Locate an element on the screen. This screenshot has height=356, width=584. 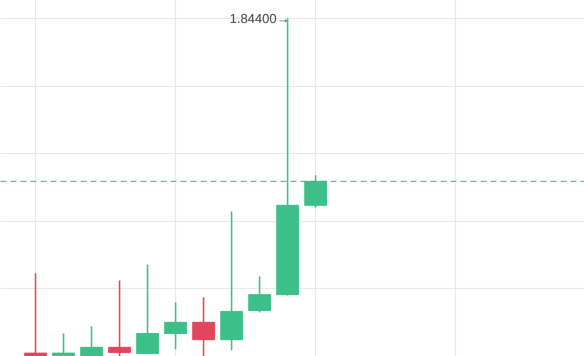
annotation: 1.84400→ is located at coordinates (260, 18).